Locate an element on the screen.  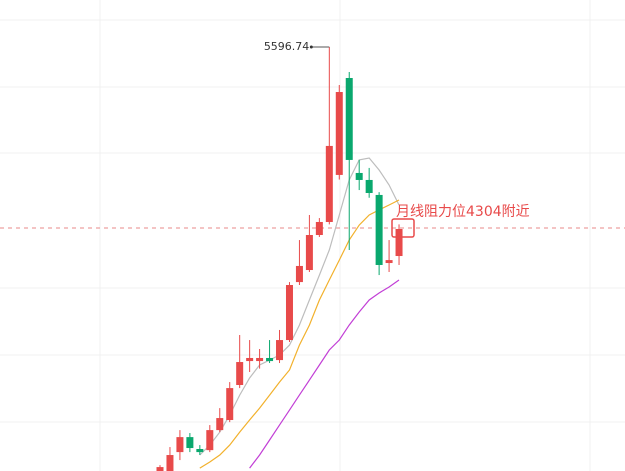
annotation: 月线阻力位4304附近 is located at coordinates (463, 212).